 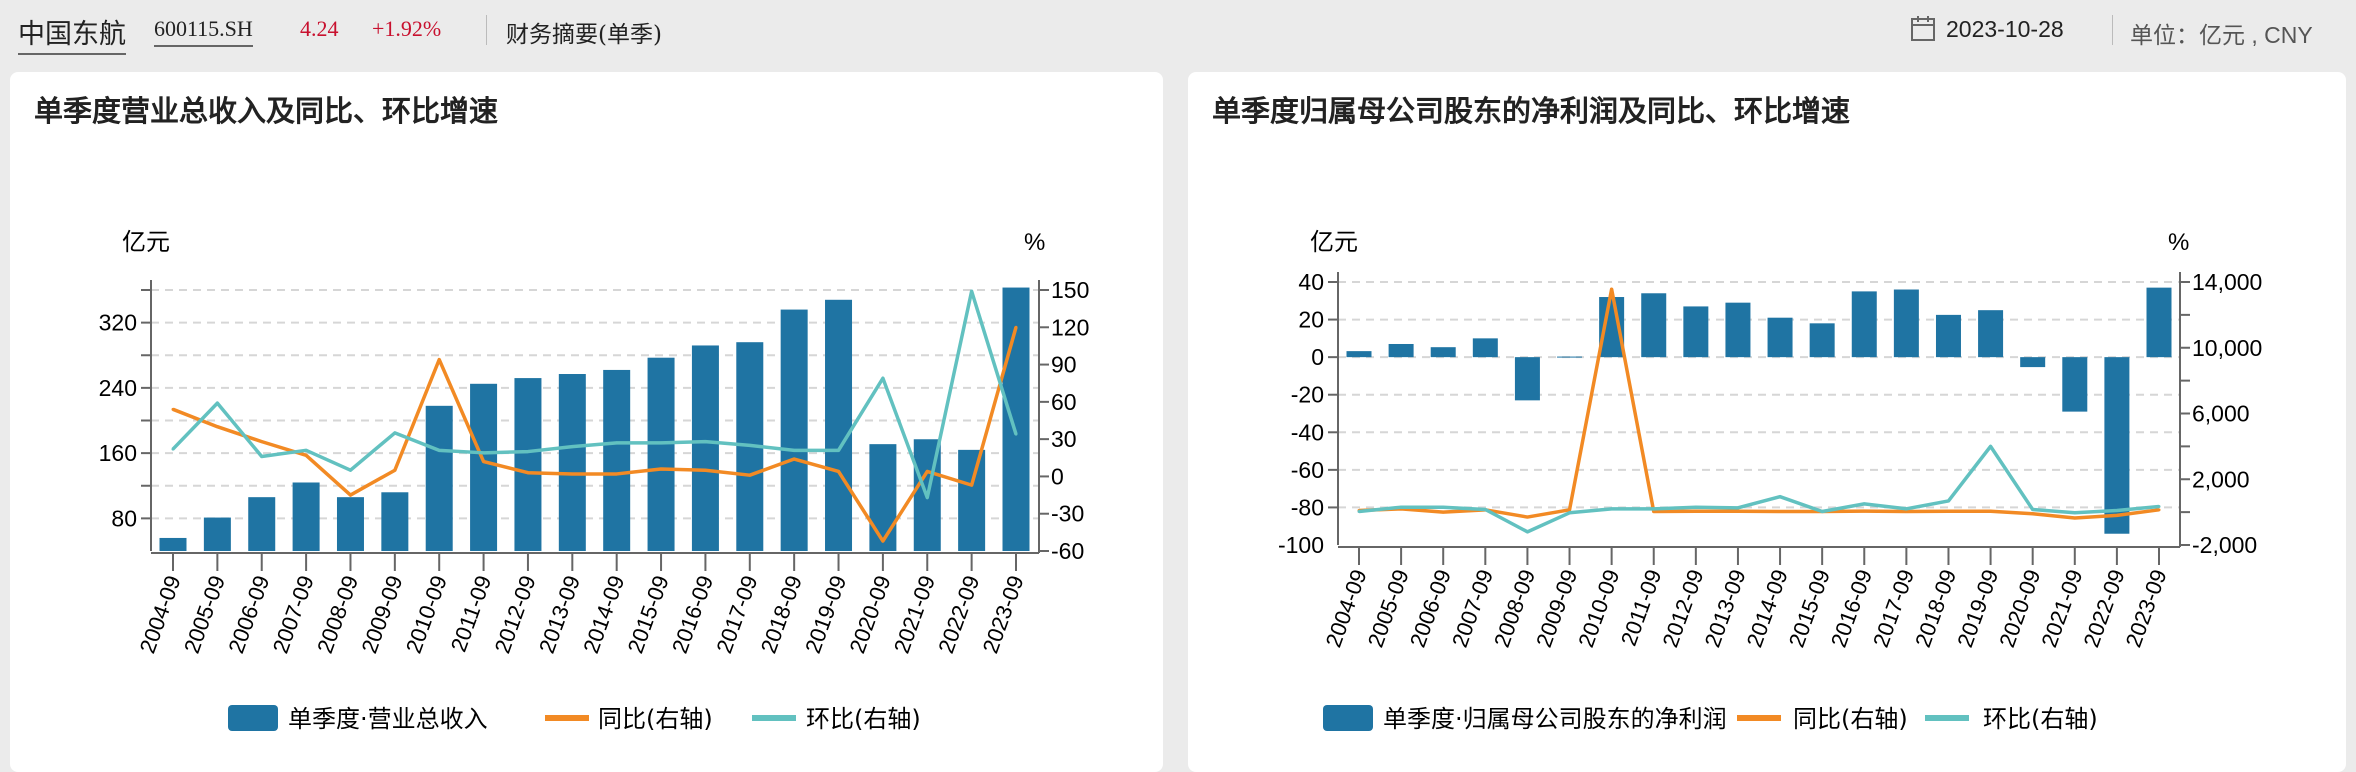 I want to click on right-axis-tick-label: 6,000, so click(x=2221, y=414).